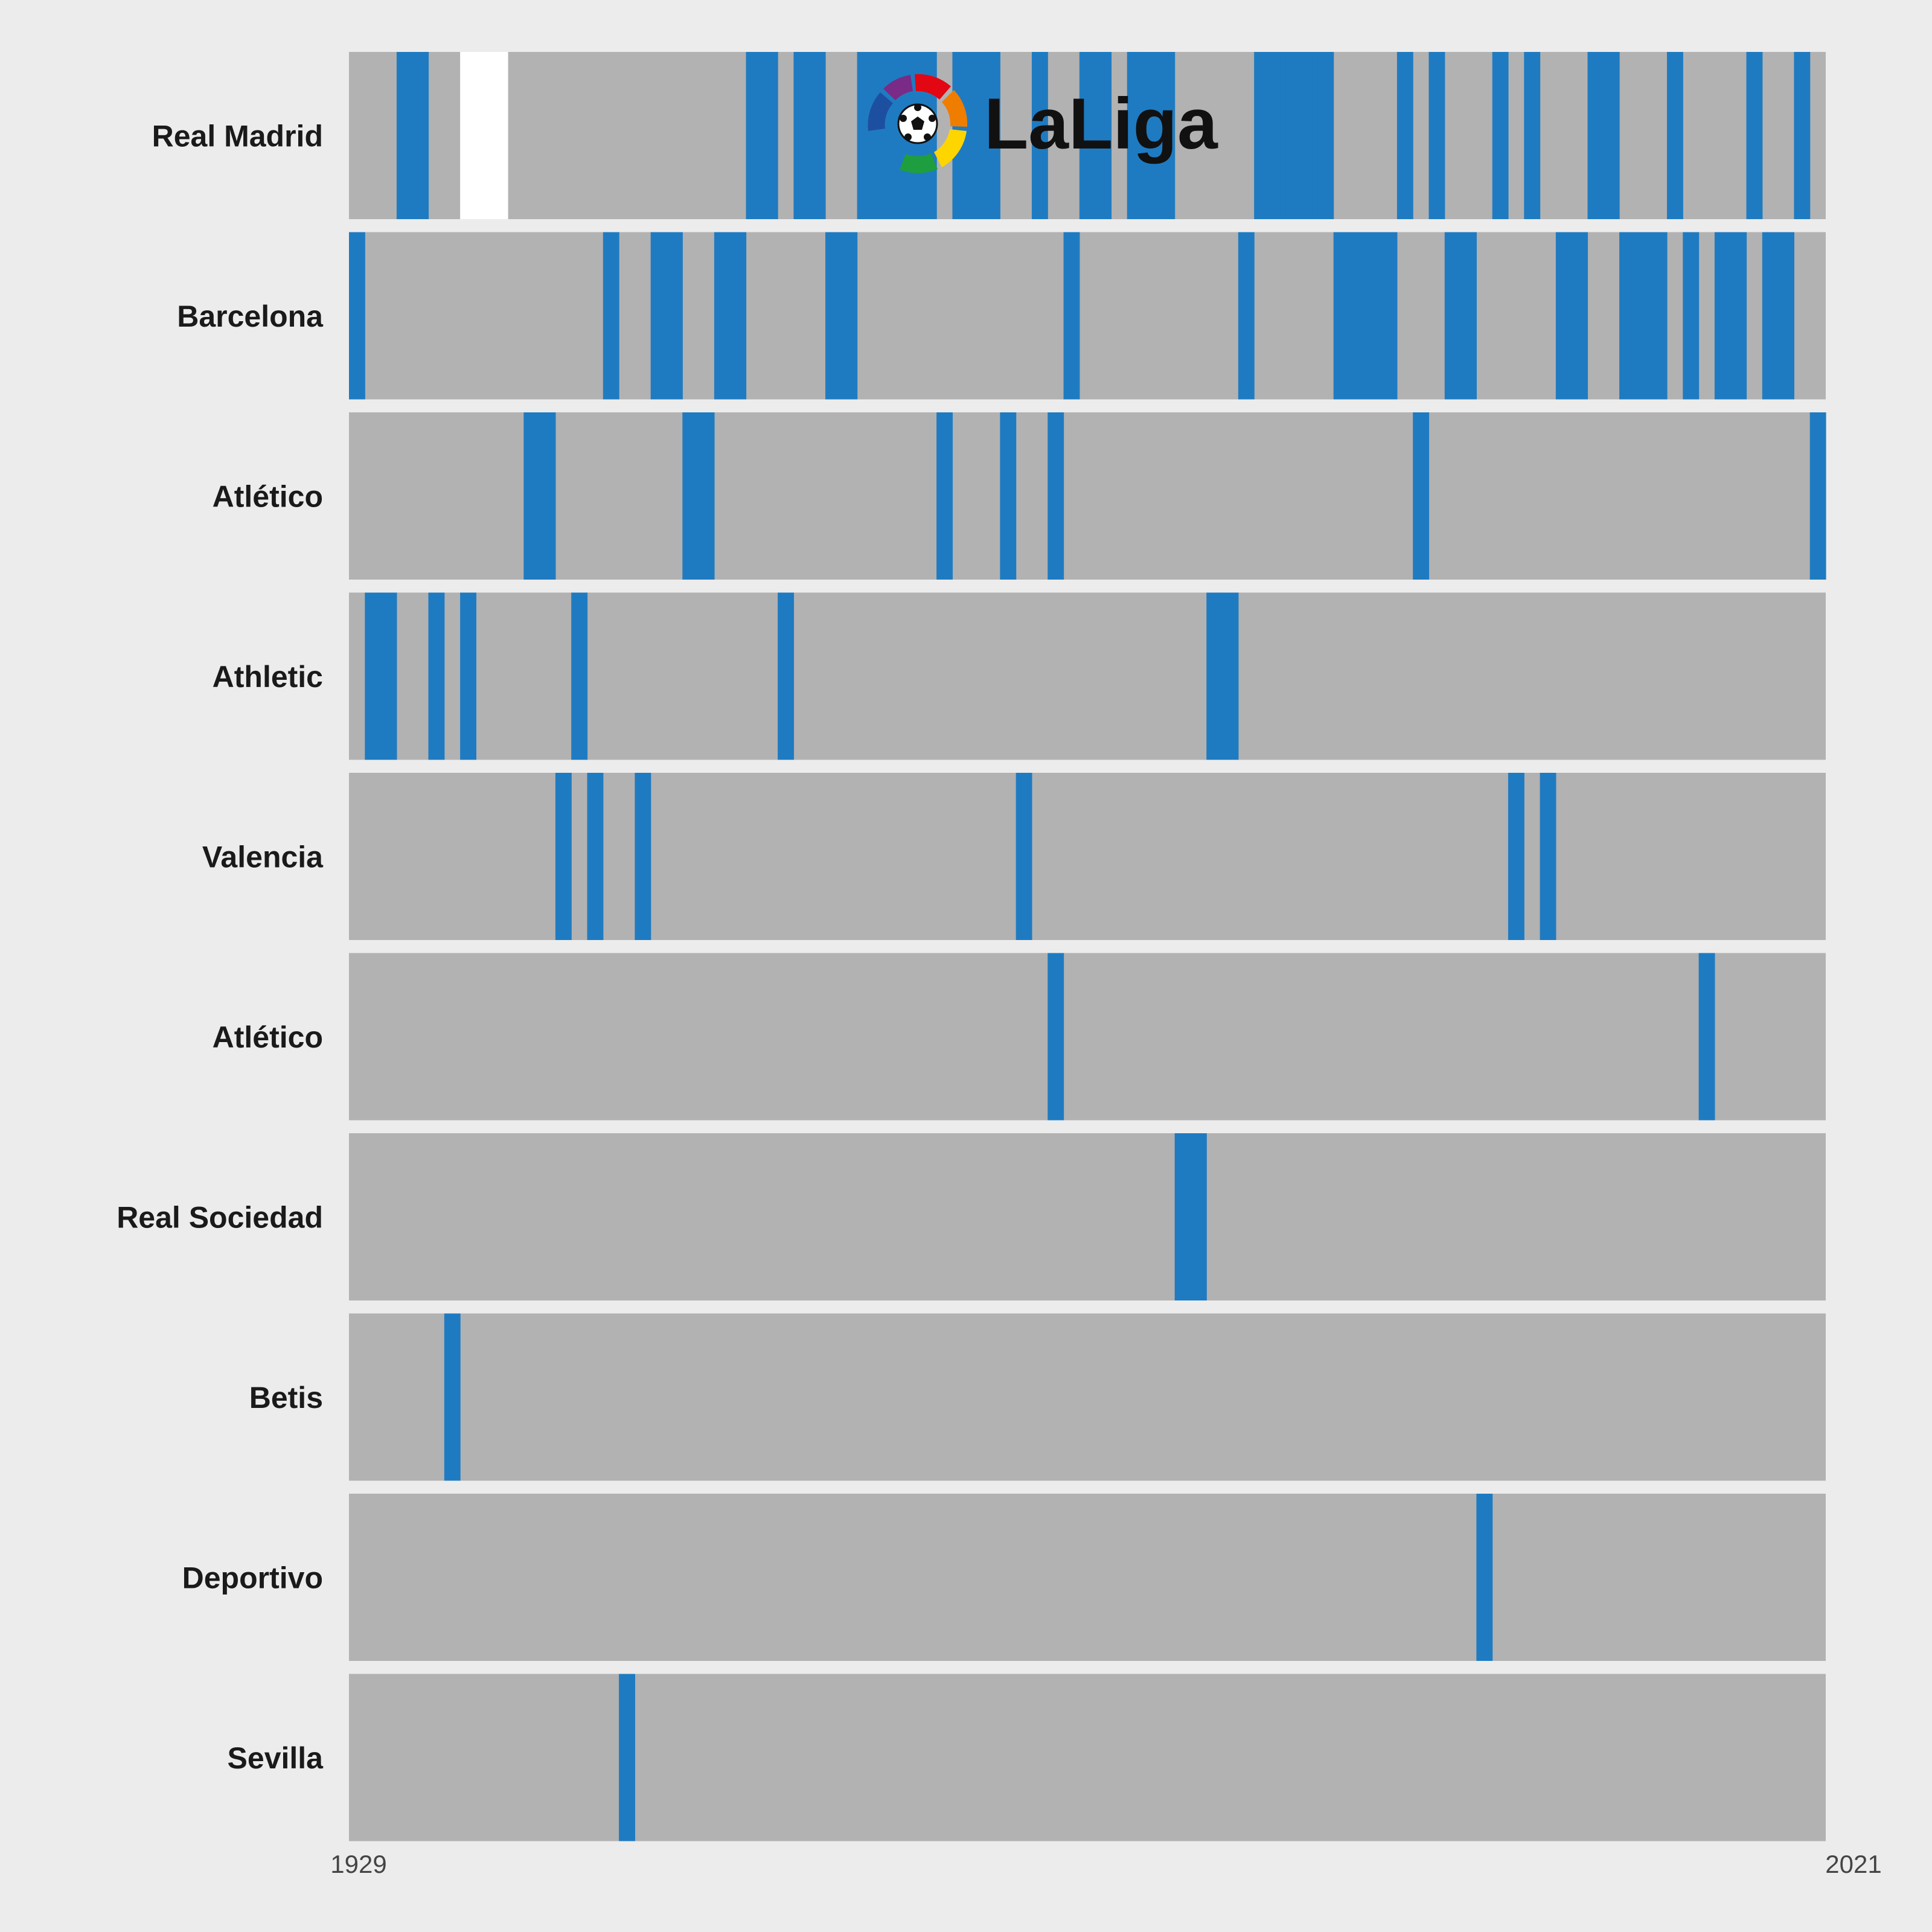  I want to click on team-row: Deportivo, so click(1004, 1578).